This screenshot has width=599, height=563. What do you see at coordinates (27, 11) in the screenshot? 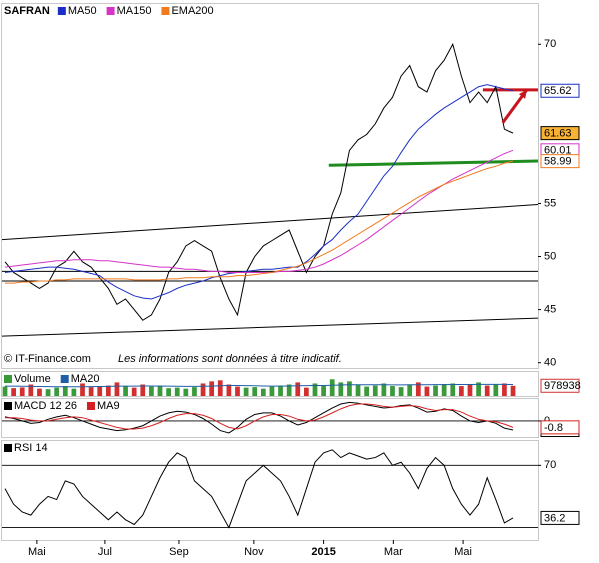
I see `chart-title: SAFRAN` at bounding box center [27, 11].